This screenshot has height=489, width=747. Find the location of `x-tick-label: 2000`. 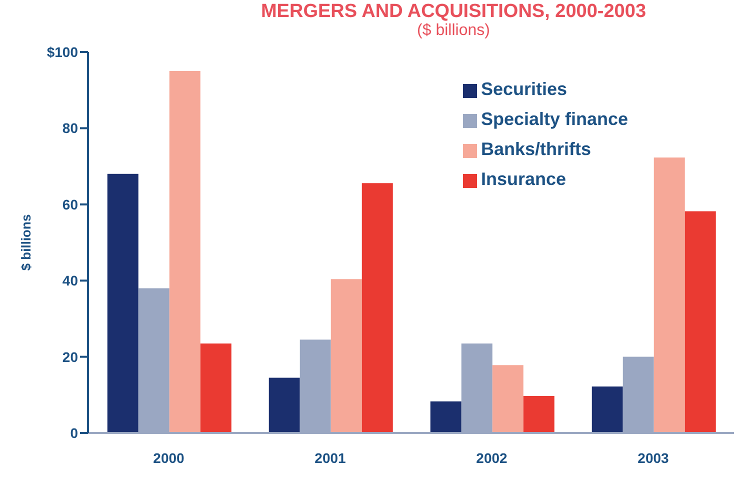

x-tick-label: 2000 is located at coordinates (169, 458).